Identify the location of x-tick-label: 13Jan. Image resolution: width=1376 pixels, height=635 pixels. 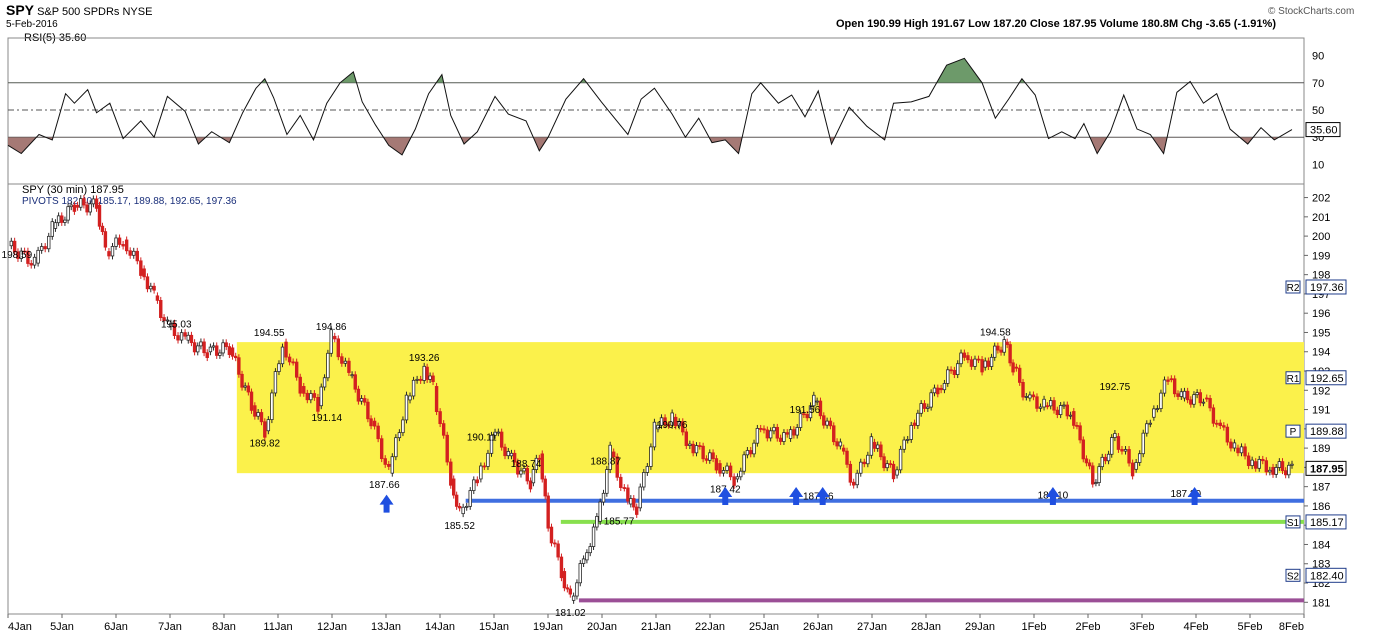
(386, 627).